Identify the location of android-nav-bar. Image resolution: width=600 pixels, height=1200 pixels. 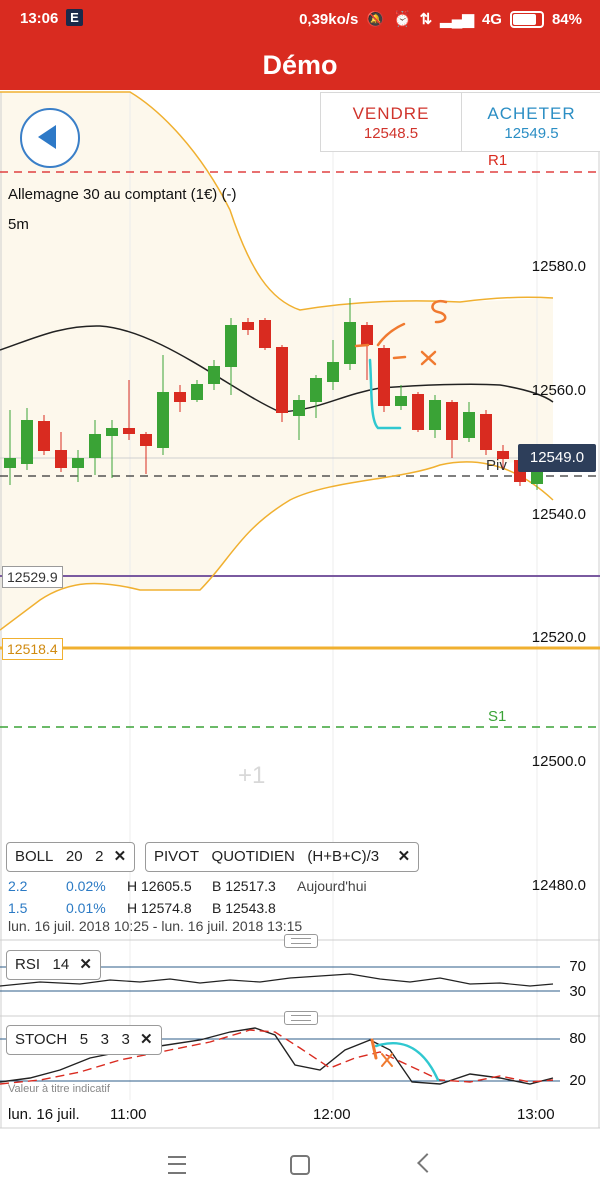
(300, 1165).